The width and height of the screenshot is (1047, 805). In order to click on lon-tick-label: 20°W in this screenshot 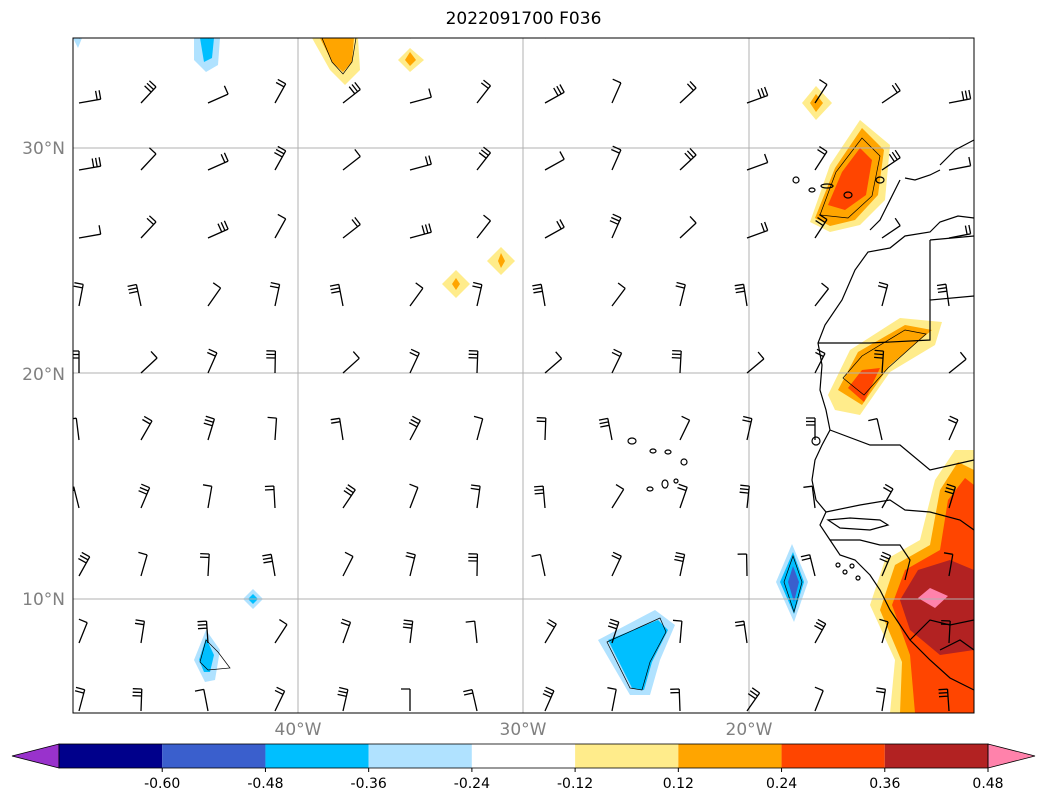, I will do `click(749, 730)`.